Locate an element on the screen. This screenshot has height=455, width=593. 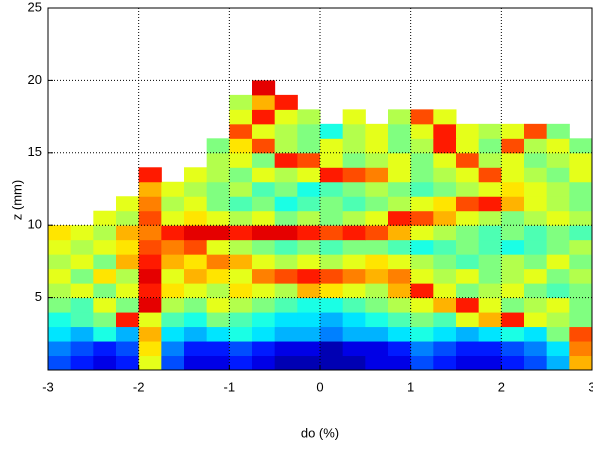
x-tick-label: 1 is located at coordinates (410, 386).